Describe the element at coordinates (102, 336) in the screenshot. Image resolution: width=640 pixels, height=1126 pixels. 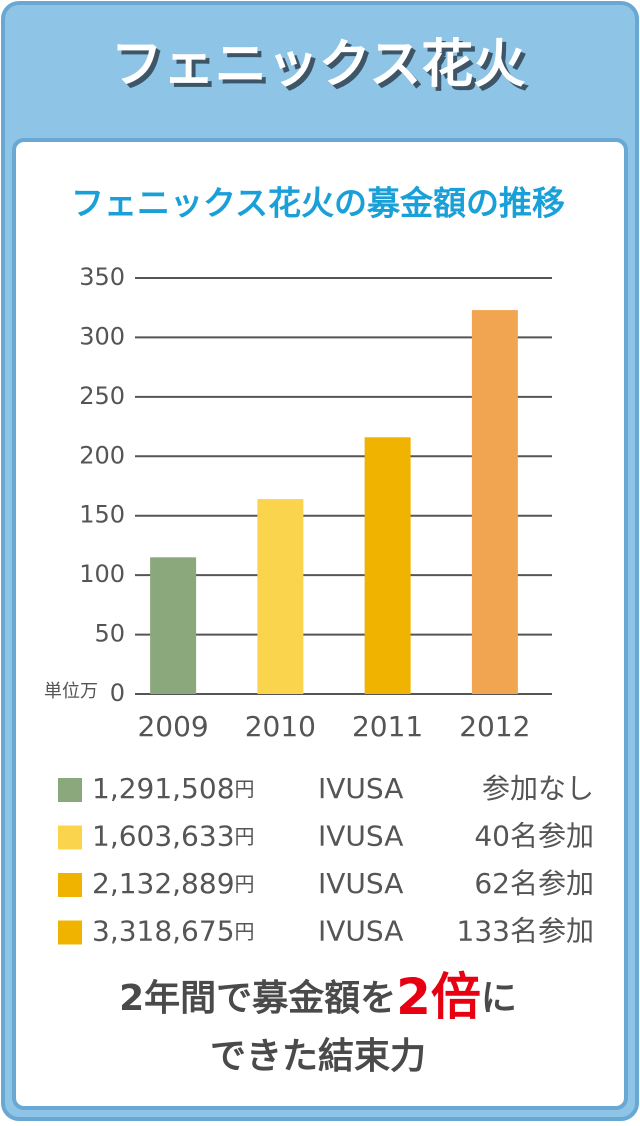
I see `y-tick-label: 300` at that location.